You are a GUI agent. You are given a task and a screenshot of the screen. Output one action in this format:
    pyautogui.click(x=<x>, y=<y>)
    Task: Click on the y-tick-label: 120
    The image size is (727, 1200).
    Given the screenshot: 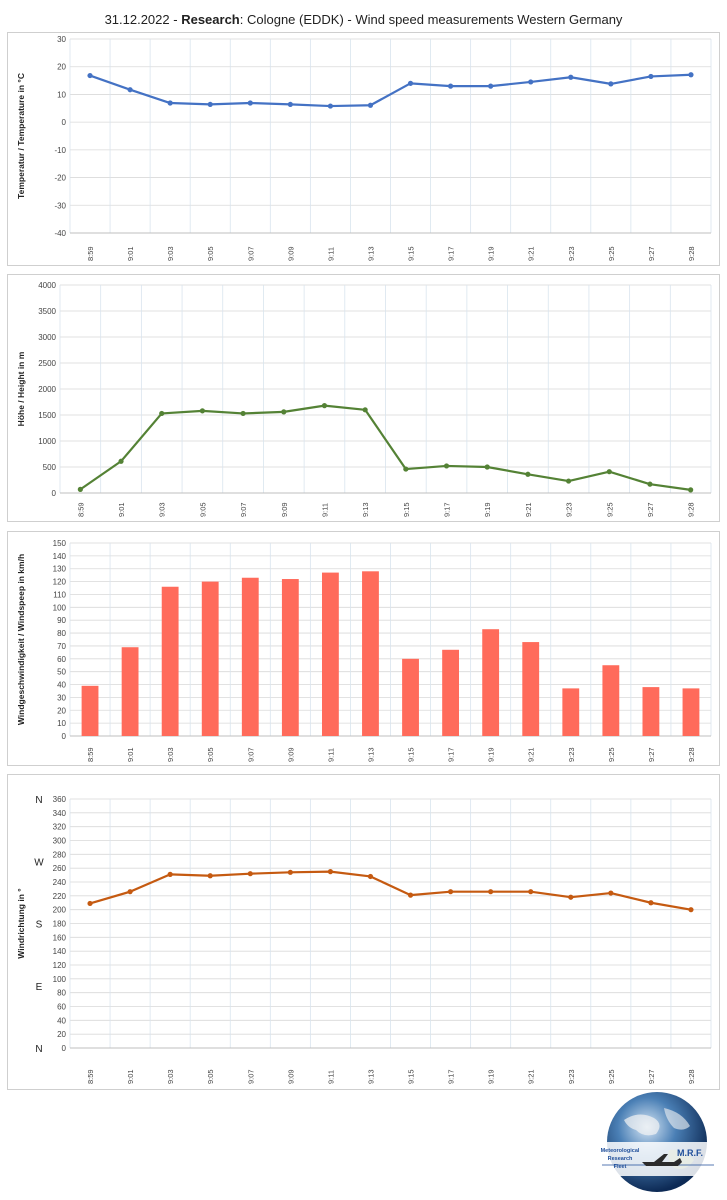 What is the action you would take?
    pyautogui.click(x=60, y=965)
    